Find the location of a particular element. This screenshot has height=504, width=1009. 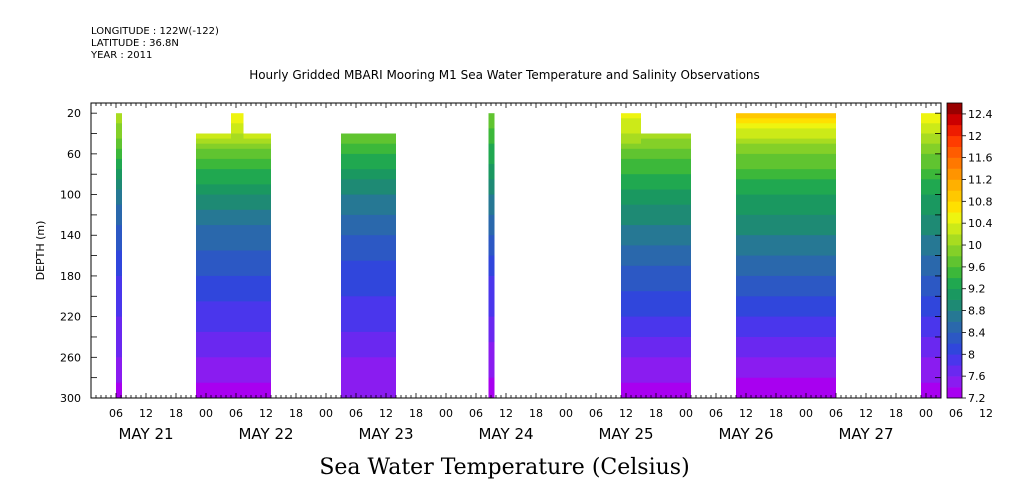

colorbar-tick-label: 10.8 is located at coordinates (980, 201).